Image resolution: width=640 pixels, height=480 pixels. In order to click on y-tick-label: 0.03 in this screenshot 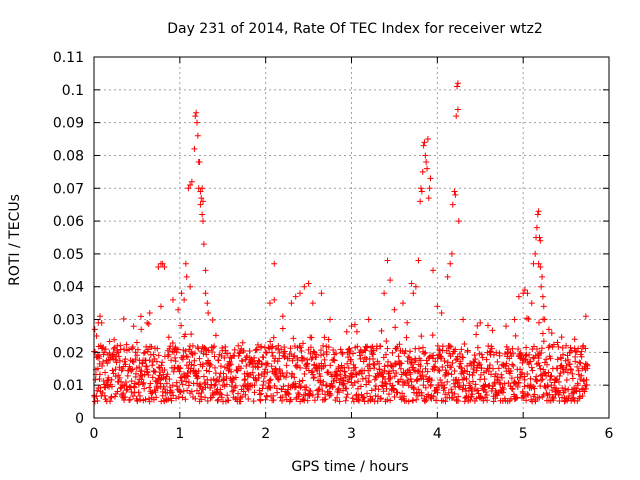, I will do `click(68, 321)`.